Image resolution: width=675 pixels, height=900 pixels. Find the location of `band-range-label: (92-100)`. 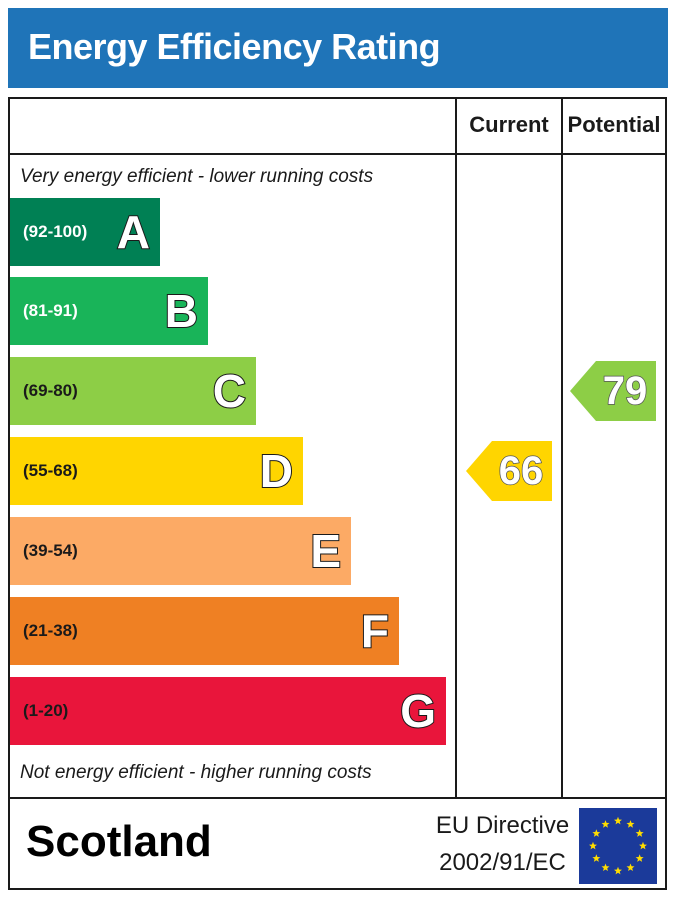

band-range-label: (92-100) is located at coordinates (55, 231).